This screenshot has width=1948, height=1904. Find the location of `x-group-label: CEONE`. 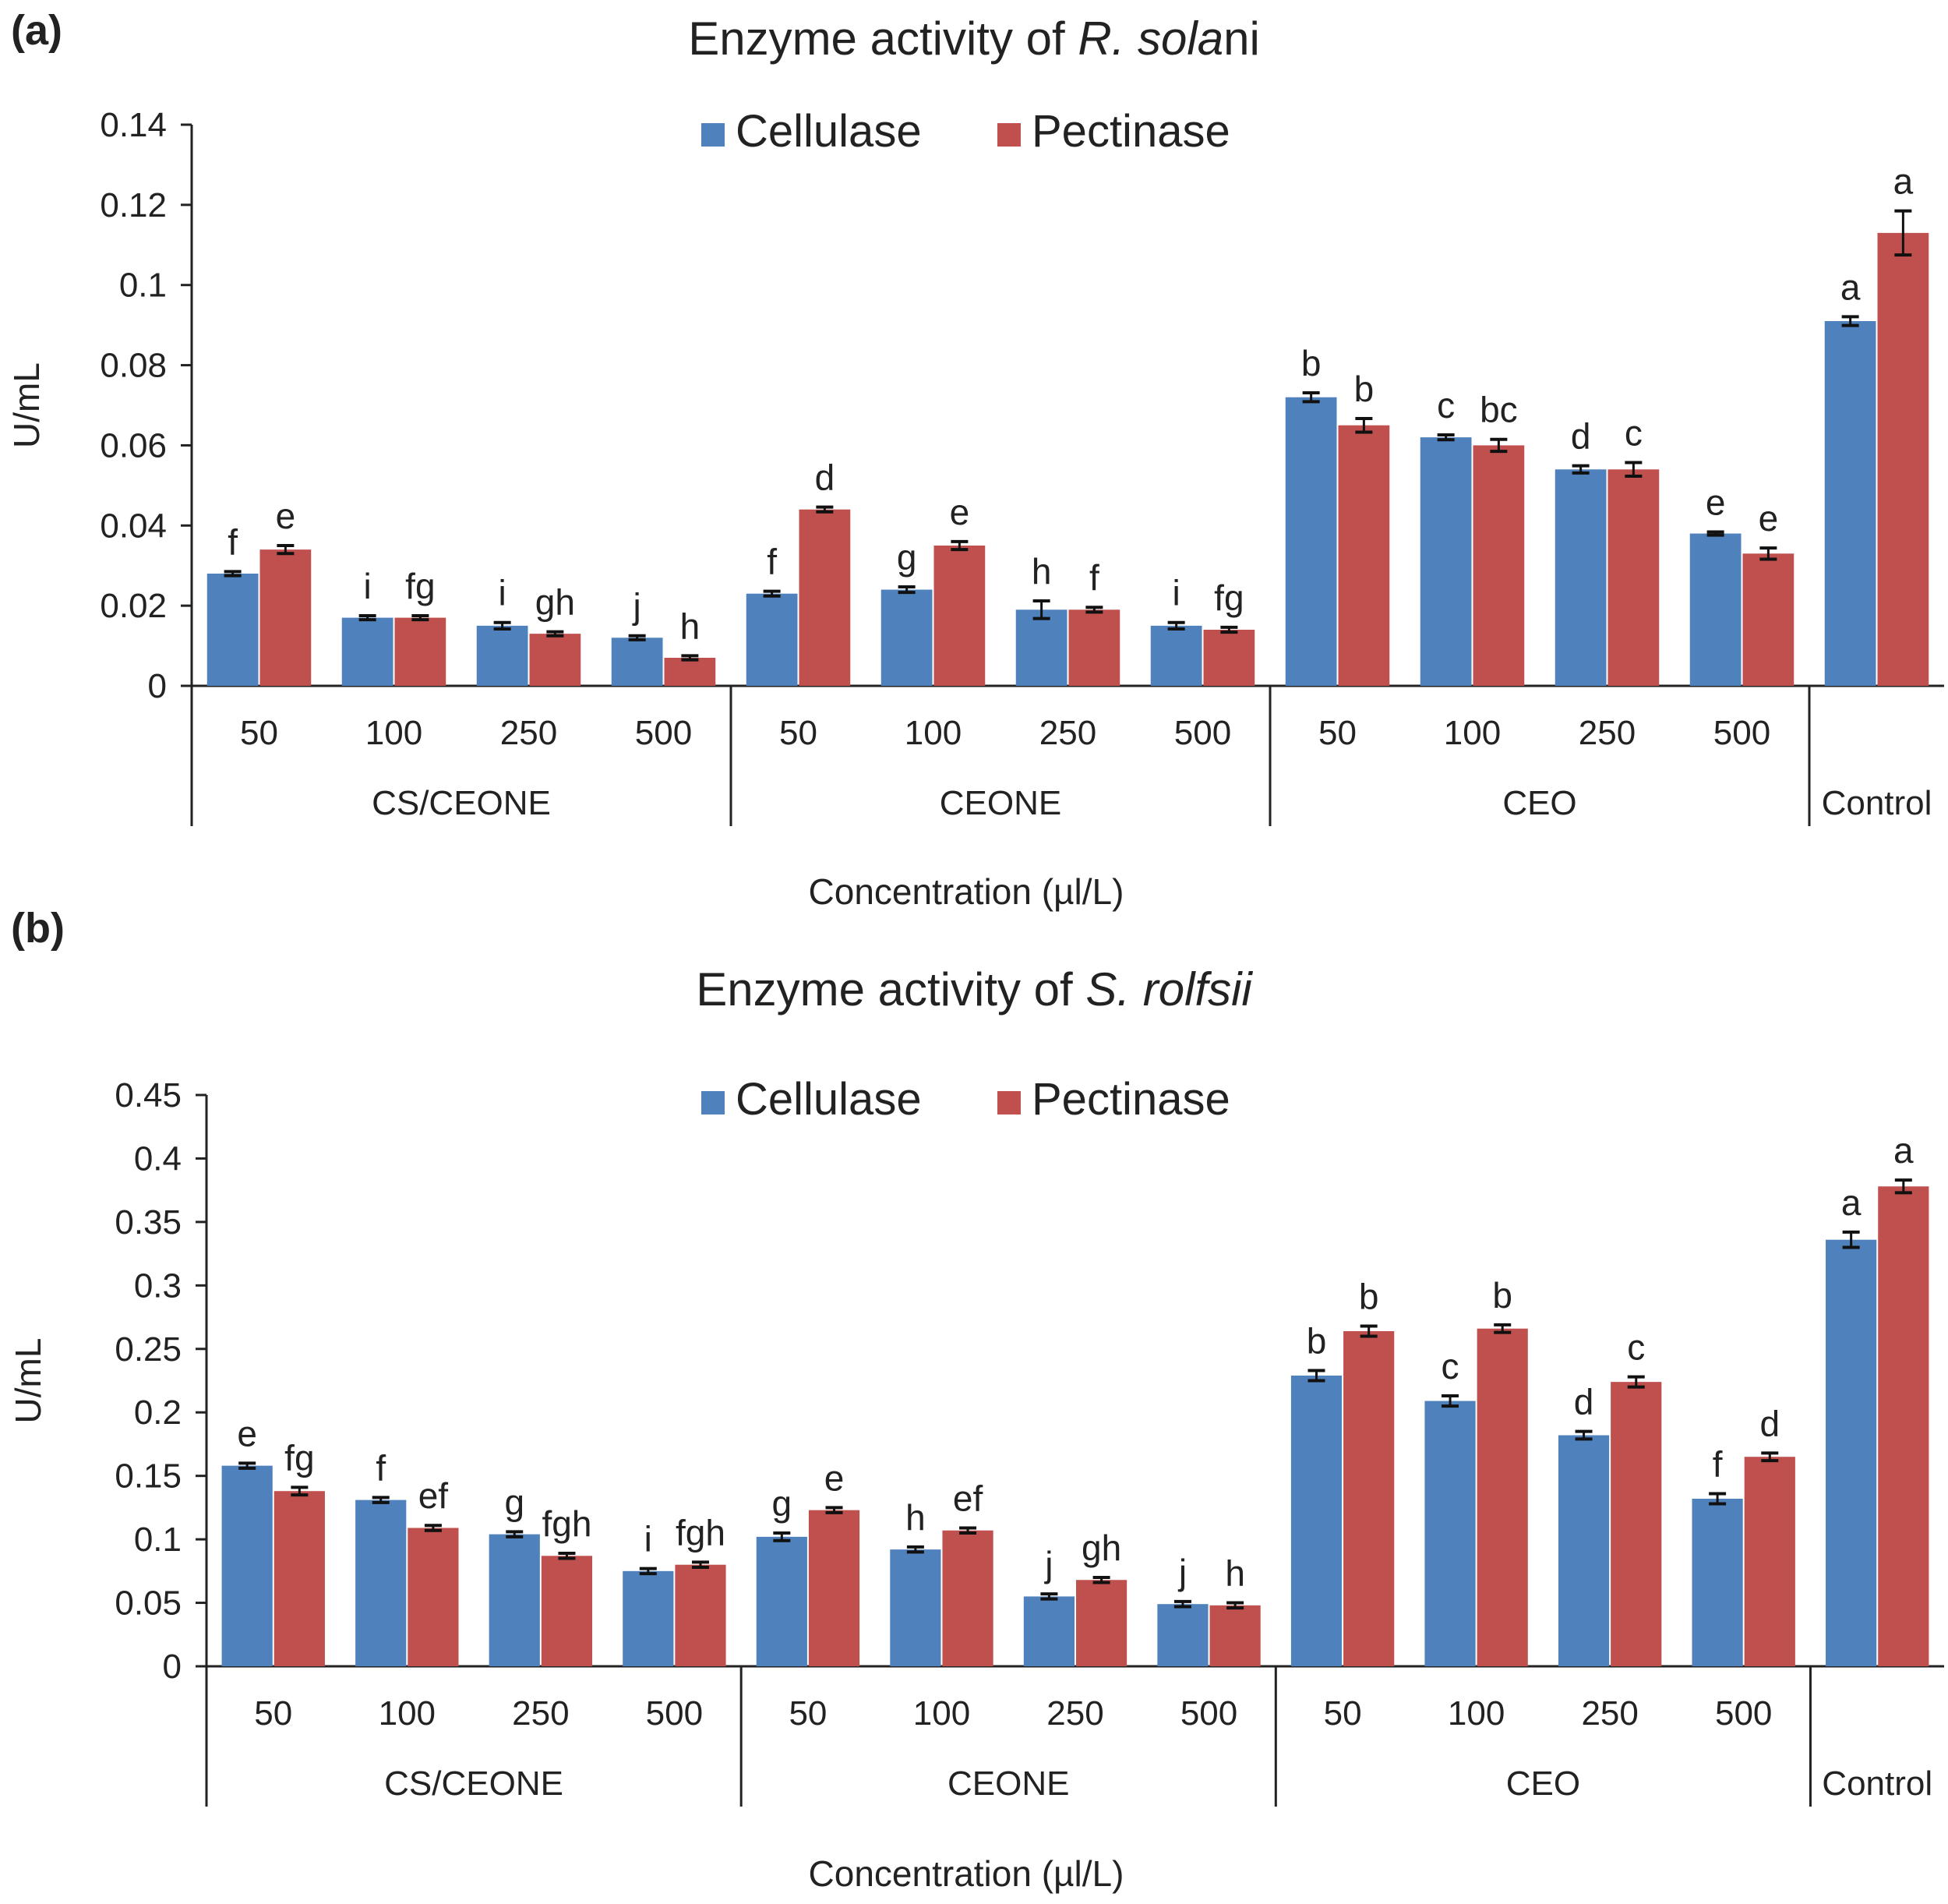

x-group-label: CEONE is located at coordinates (1001, 803).